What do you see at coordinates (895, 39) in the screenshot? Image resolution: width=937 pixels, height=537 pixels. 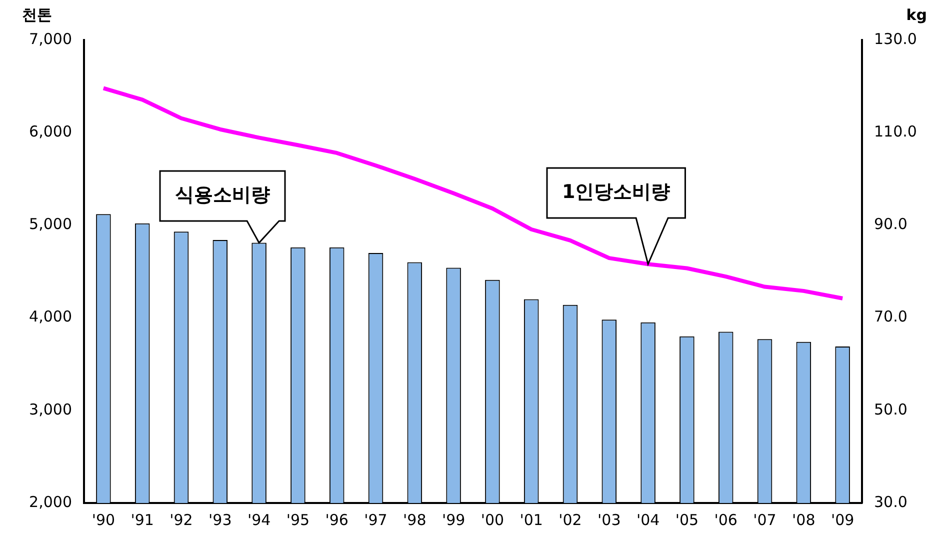 I see `y2-tick-label: 130.0` at bounding box center [895, 39].